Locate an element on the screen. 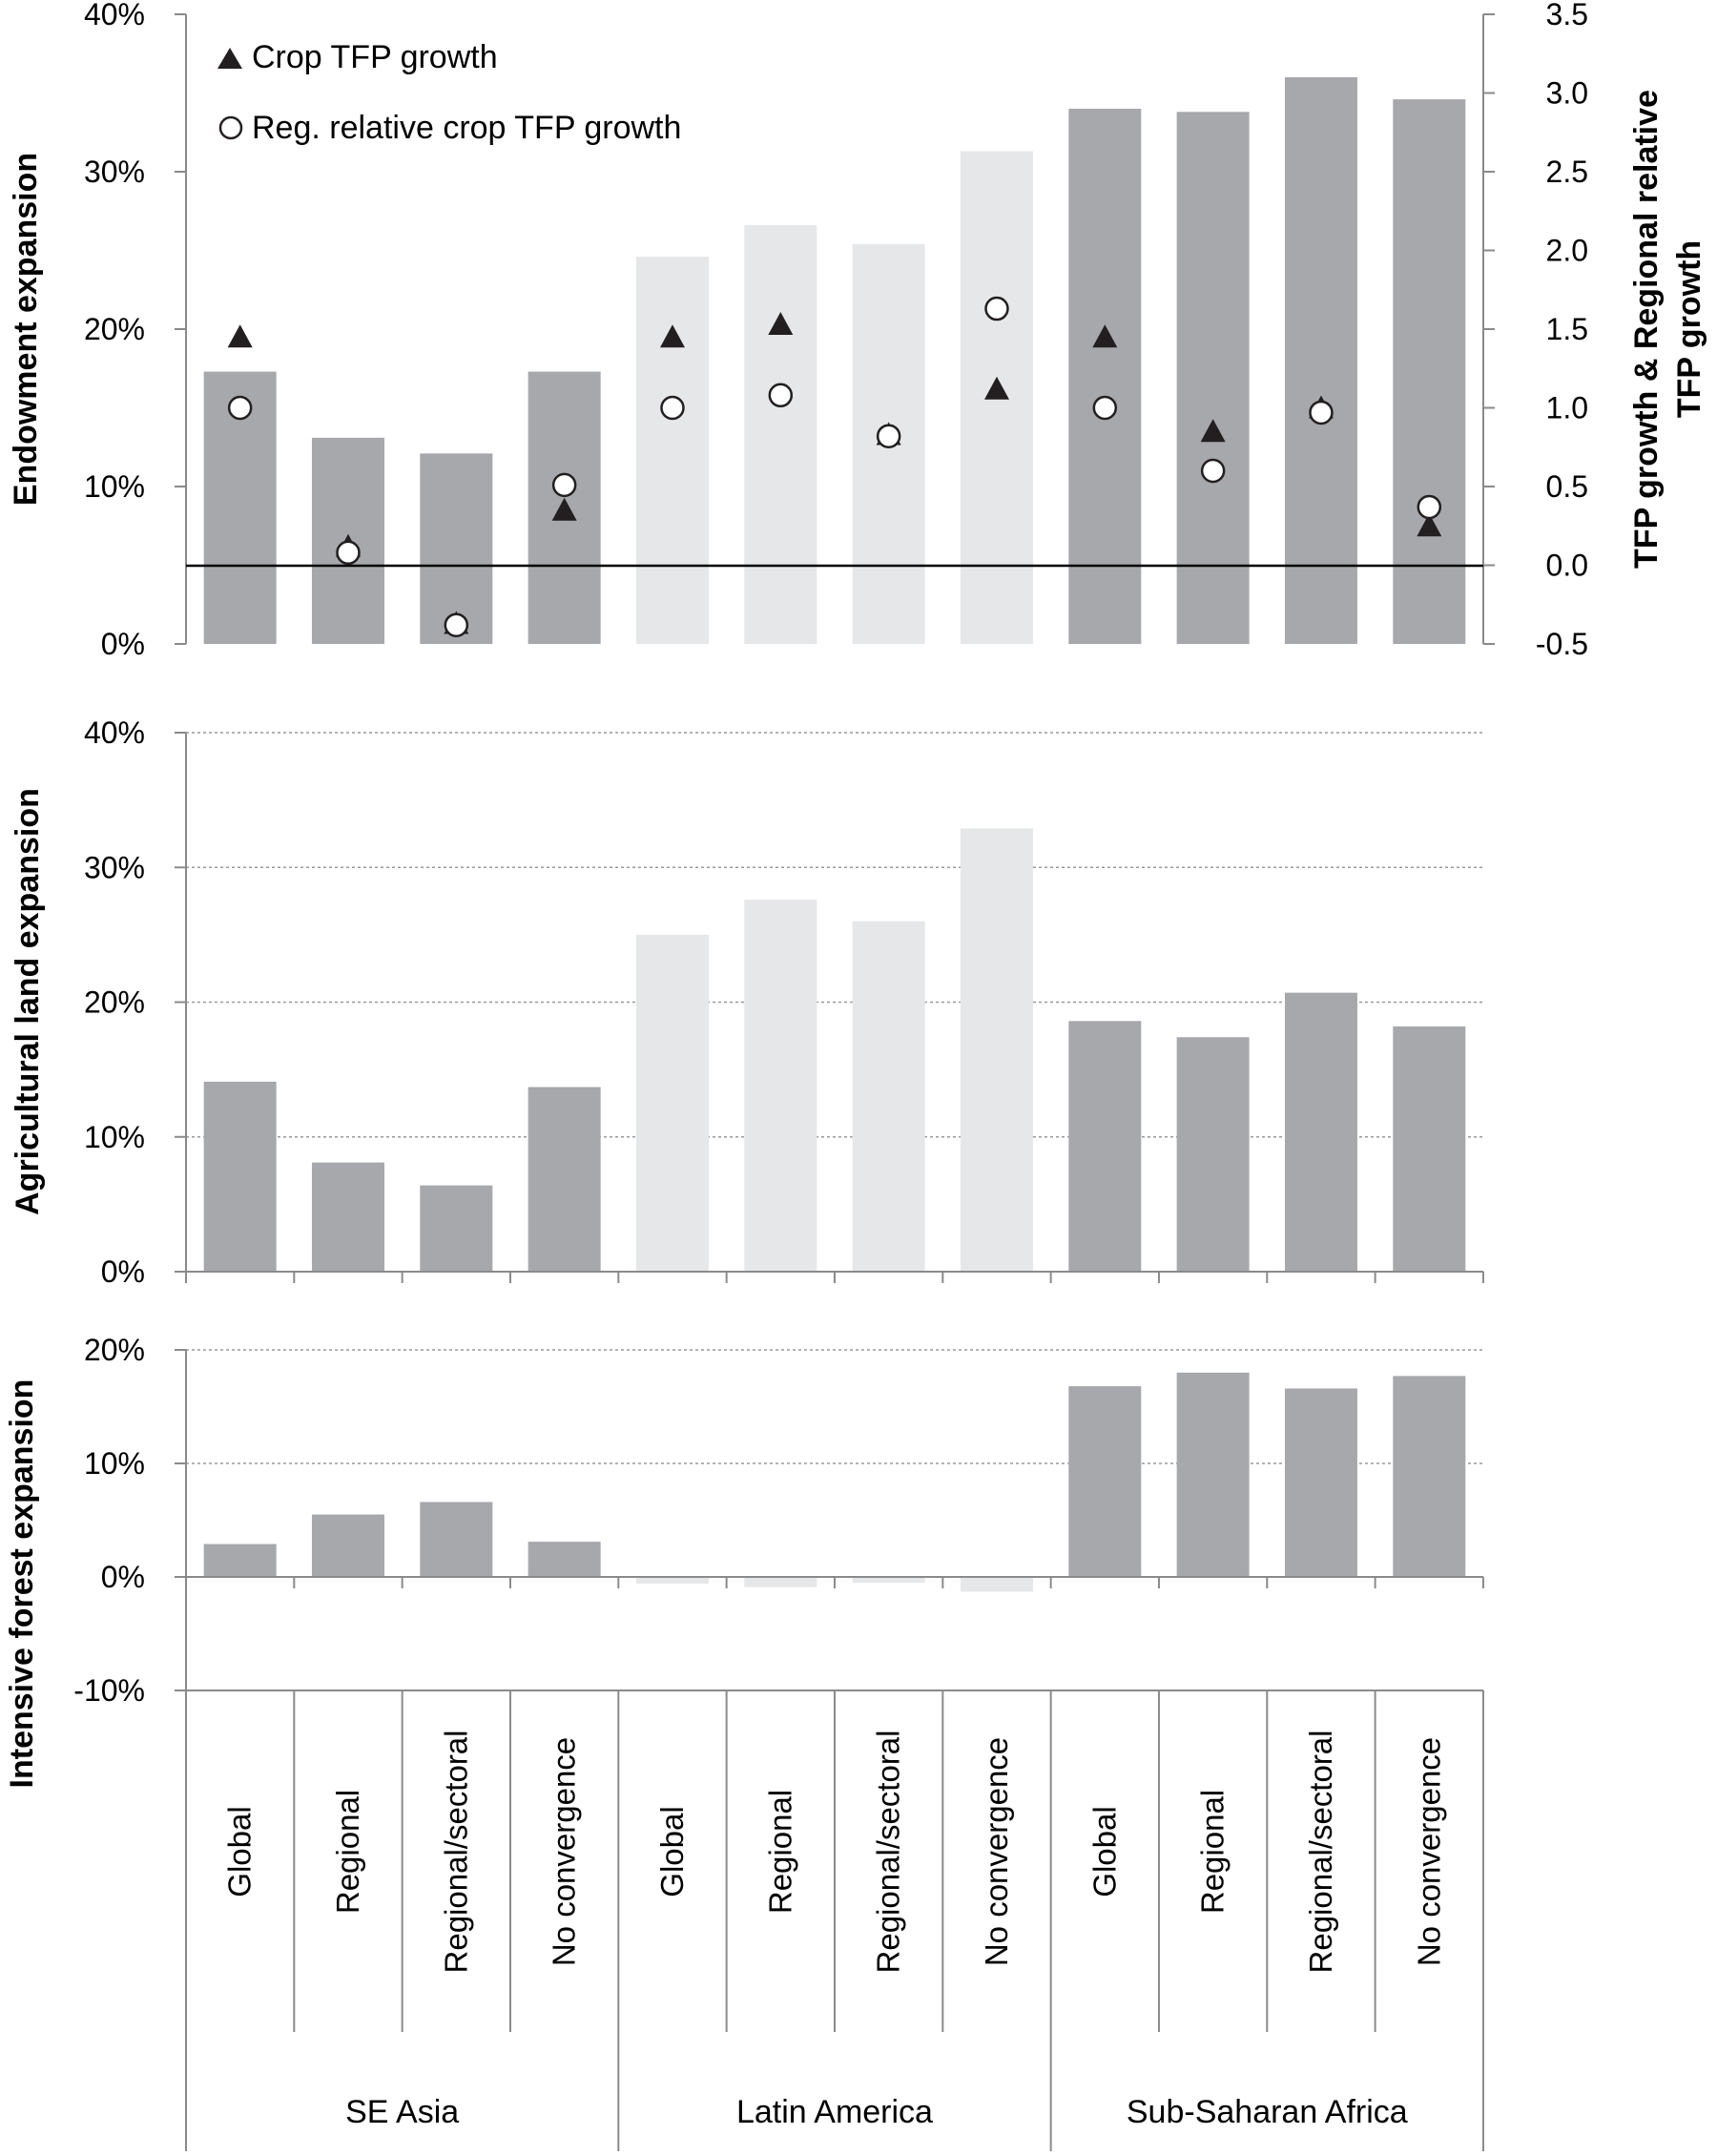  y2-tick-label: 3.5 is located at coordinates (1567, 15).